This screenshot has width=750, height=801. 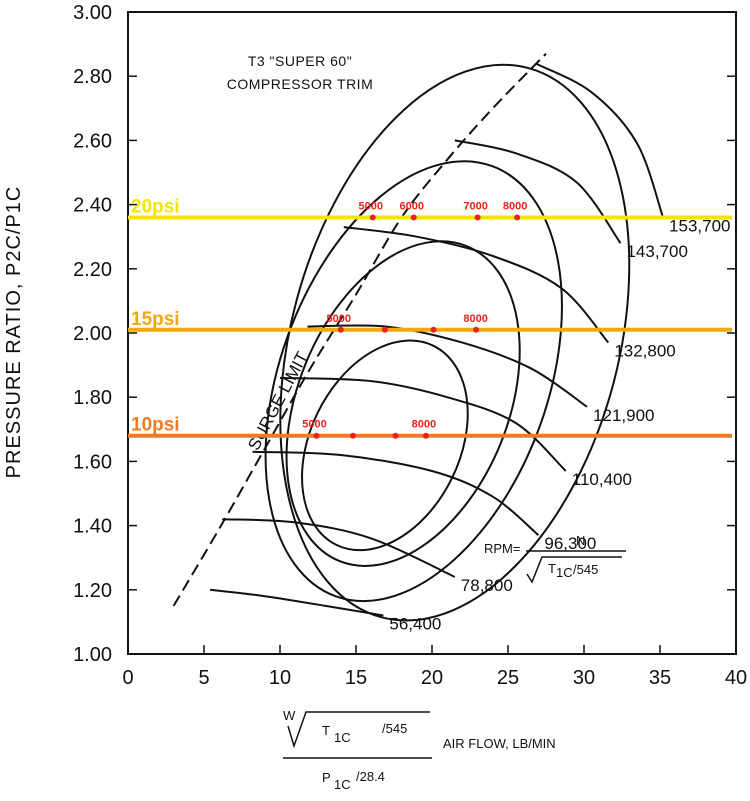 I want to click on y-tick-label: 1.80, so click(x=92, y=398).